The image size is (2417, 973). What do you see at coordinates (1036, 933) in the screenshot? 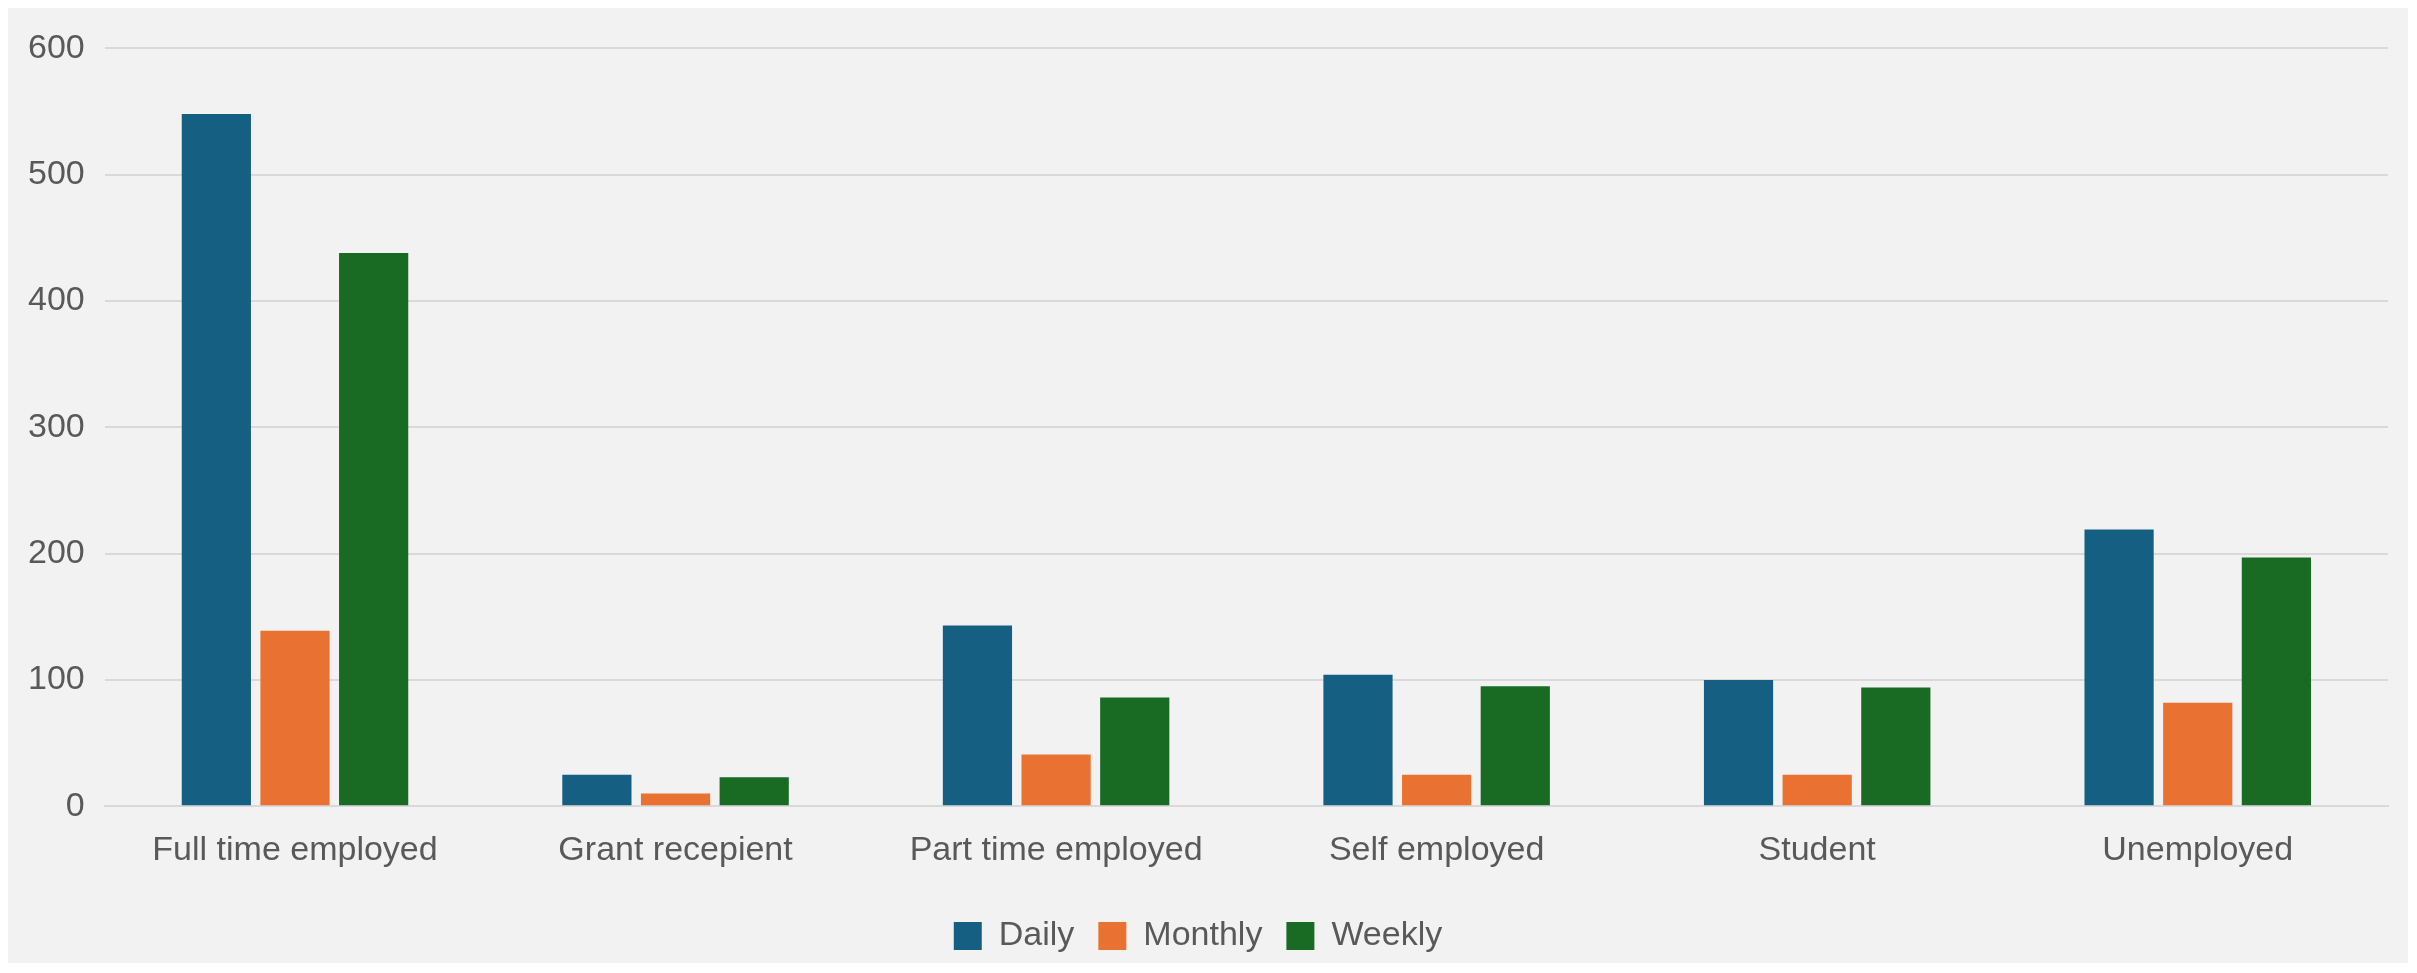
I see `legend-label: Daily` at bounding box center [1036, 933].